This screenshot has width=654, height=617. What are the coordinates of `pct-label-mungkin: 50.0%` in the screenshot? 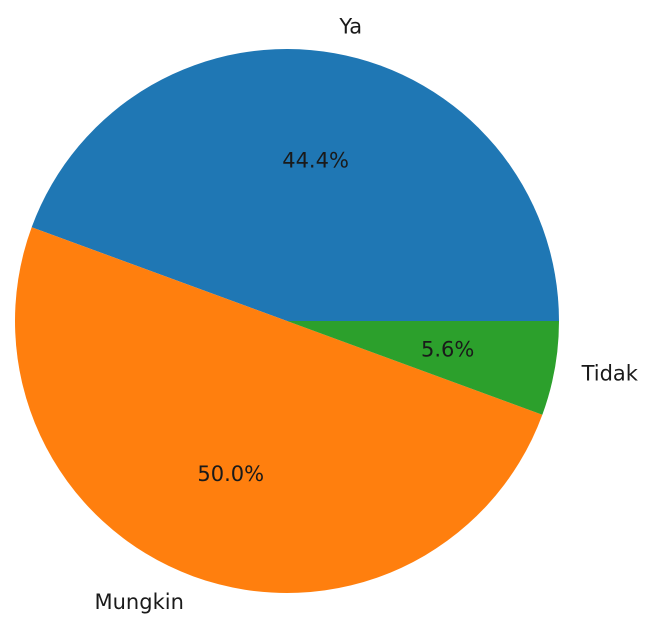 It's located at (230, 474).